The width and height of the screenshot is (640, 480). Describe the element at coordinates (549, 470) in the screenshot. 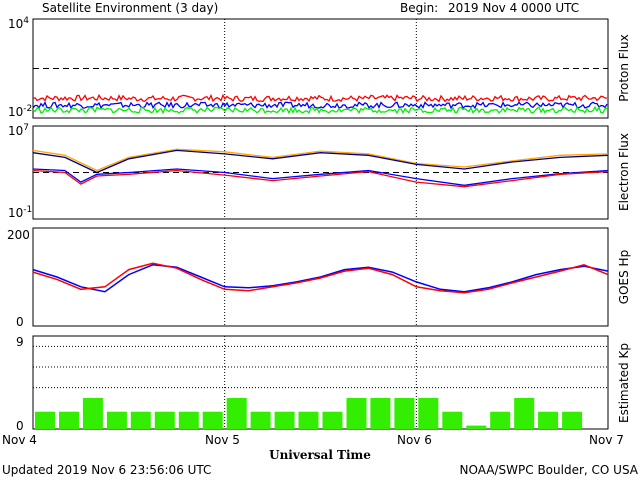

I see `credit-text: NOAA/SWPC Boulder, CO USA` at that location.